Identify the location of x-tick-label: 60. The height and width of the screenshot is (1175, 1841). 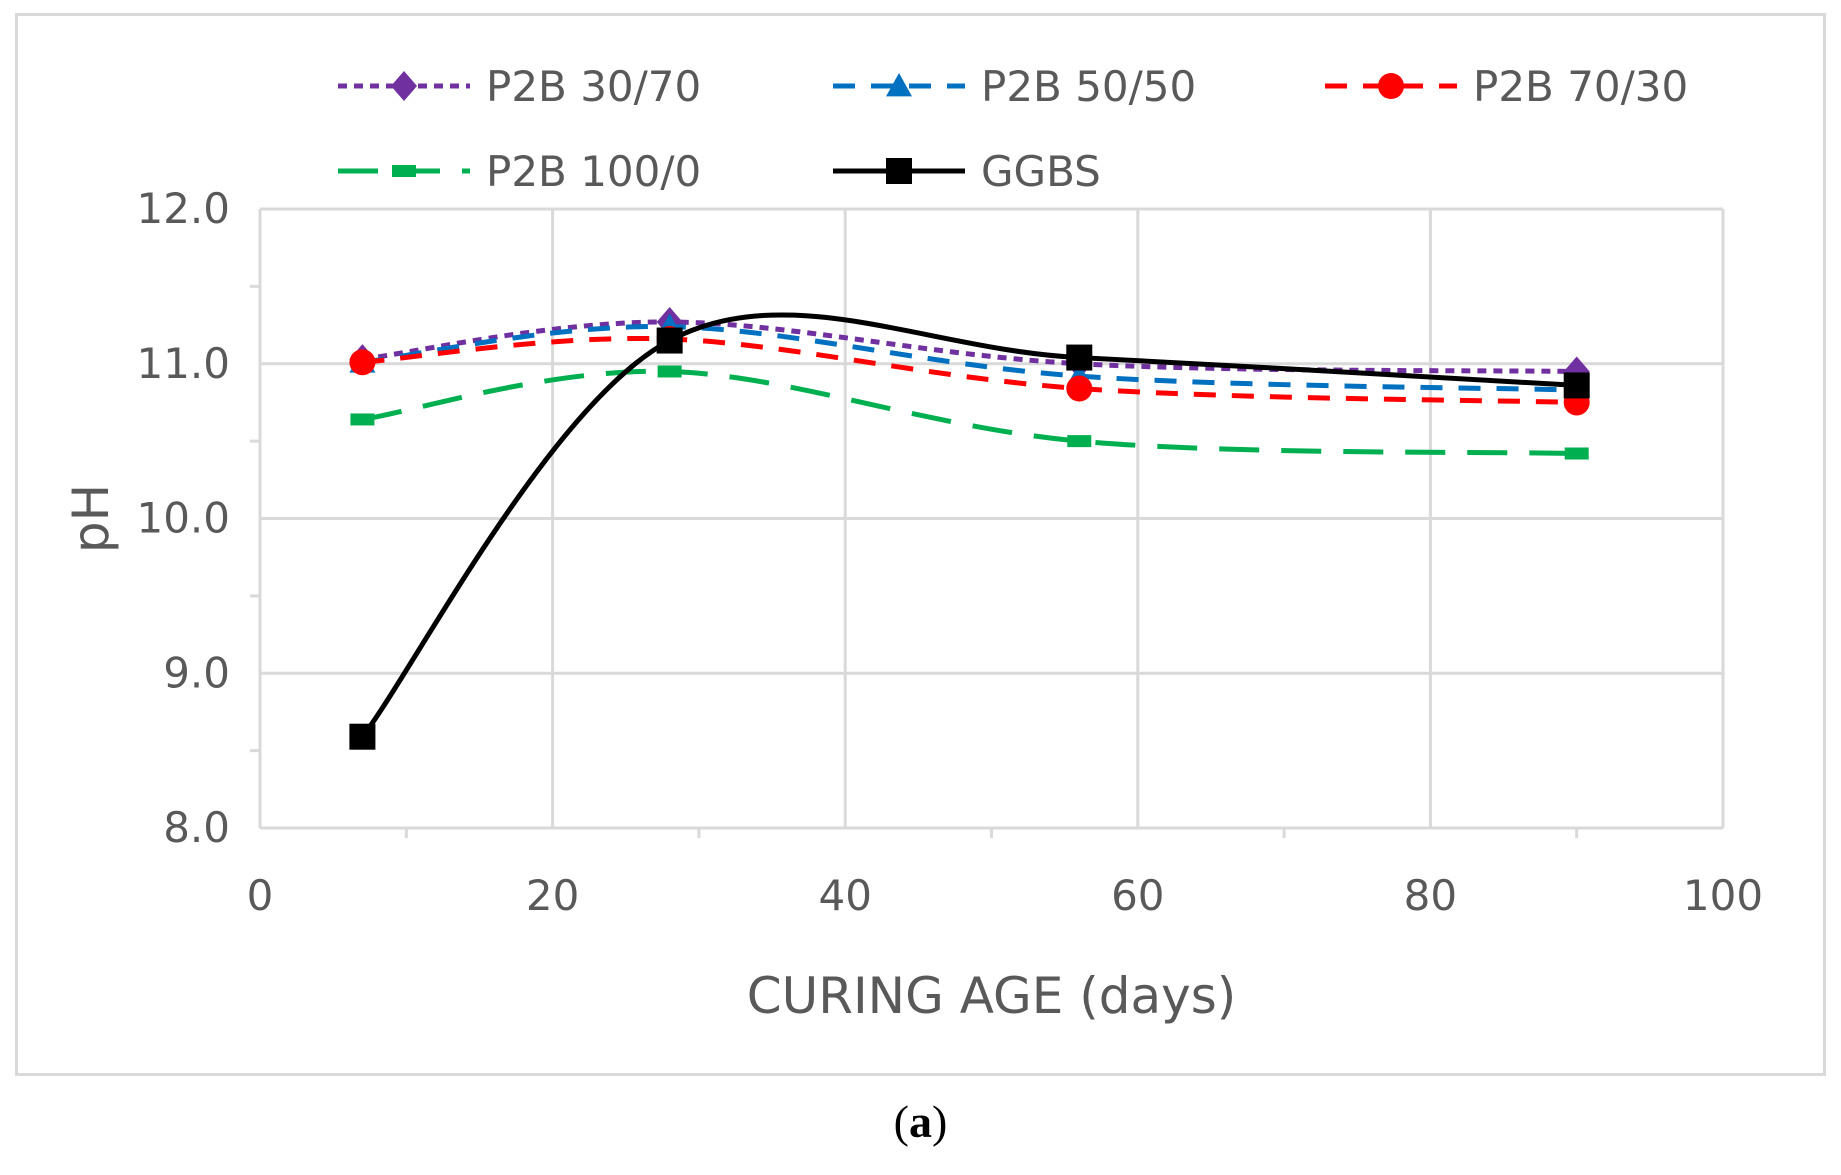
(1137, 895).